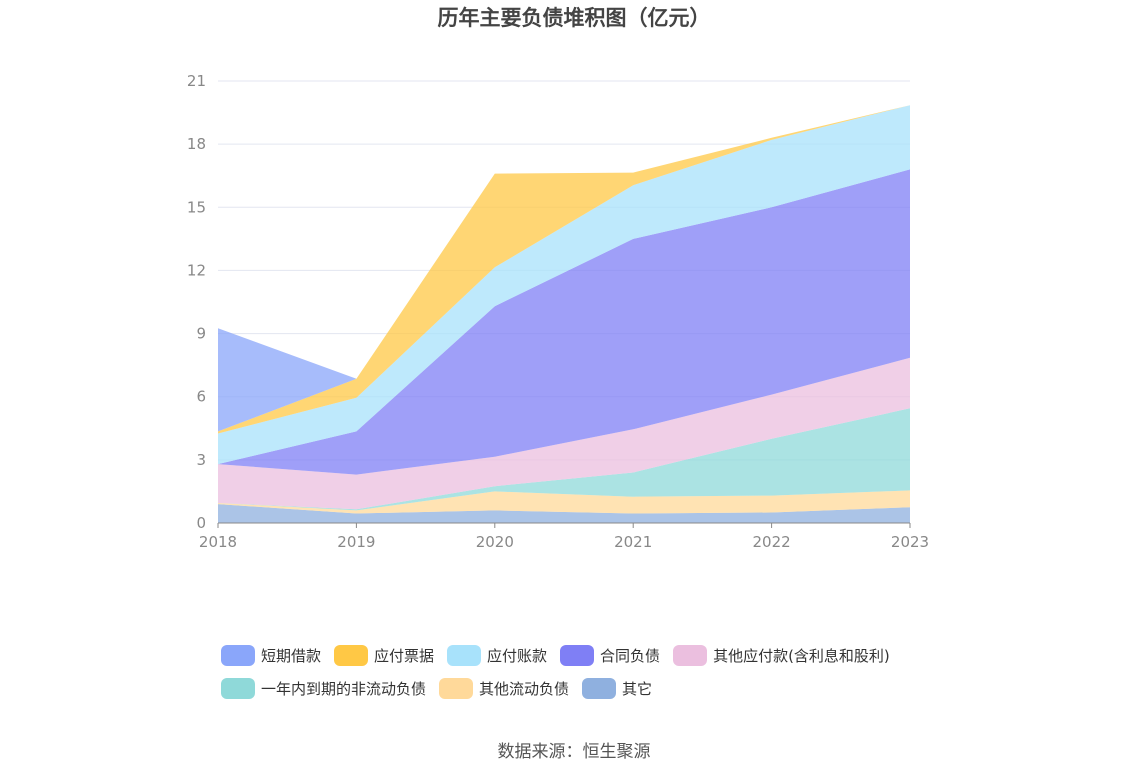  I want to click on chart-title: 历年主要负债堆积图（亿元）, so click(574, 18).